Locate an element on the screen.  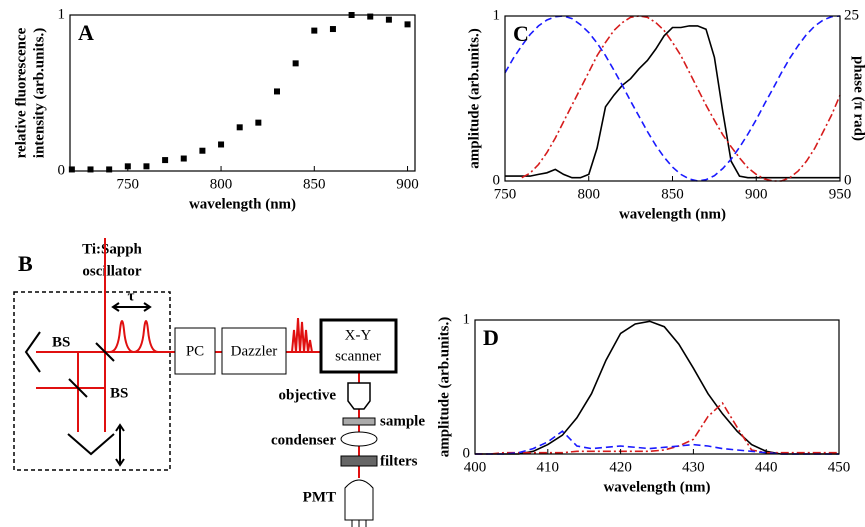
source-label: Ti:Sapph is located at coordinates (112, 249).